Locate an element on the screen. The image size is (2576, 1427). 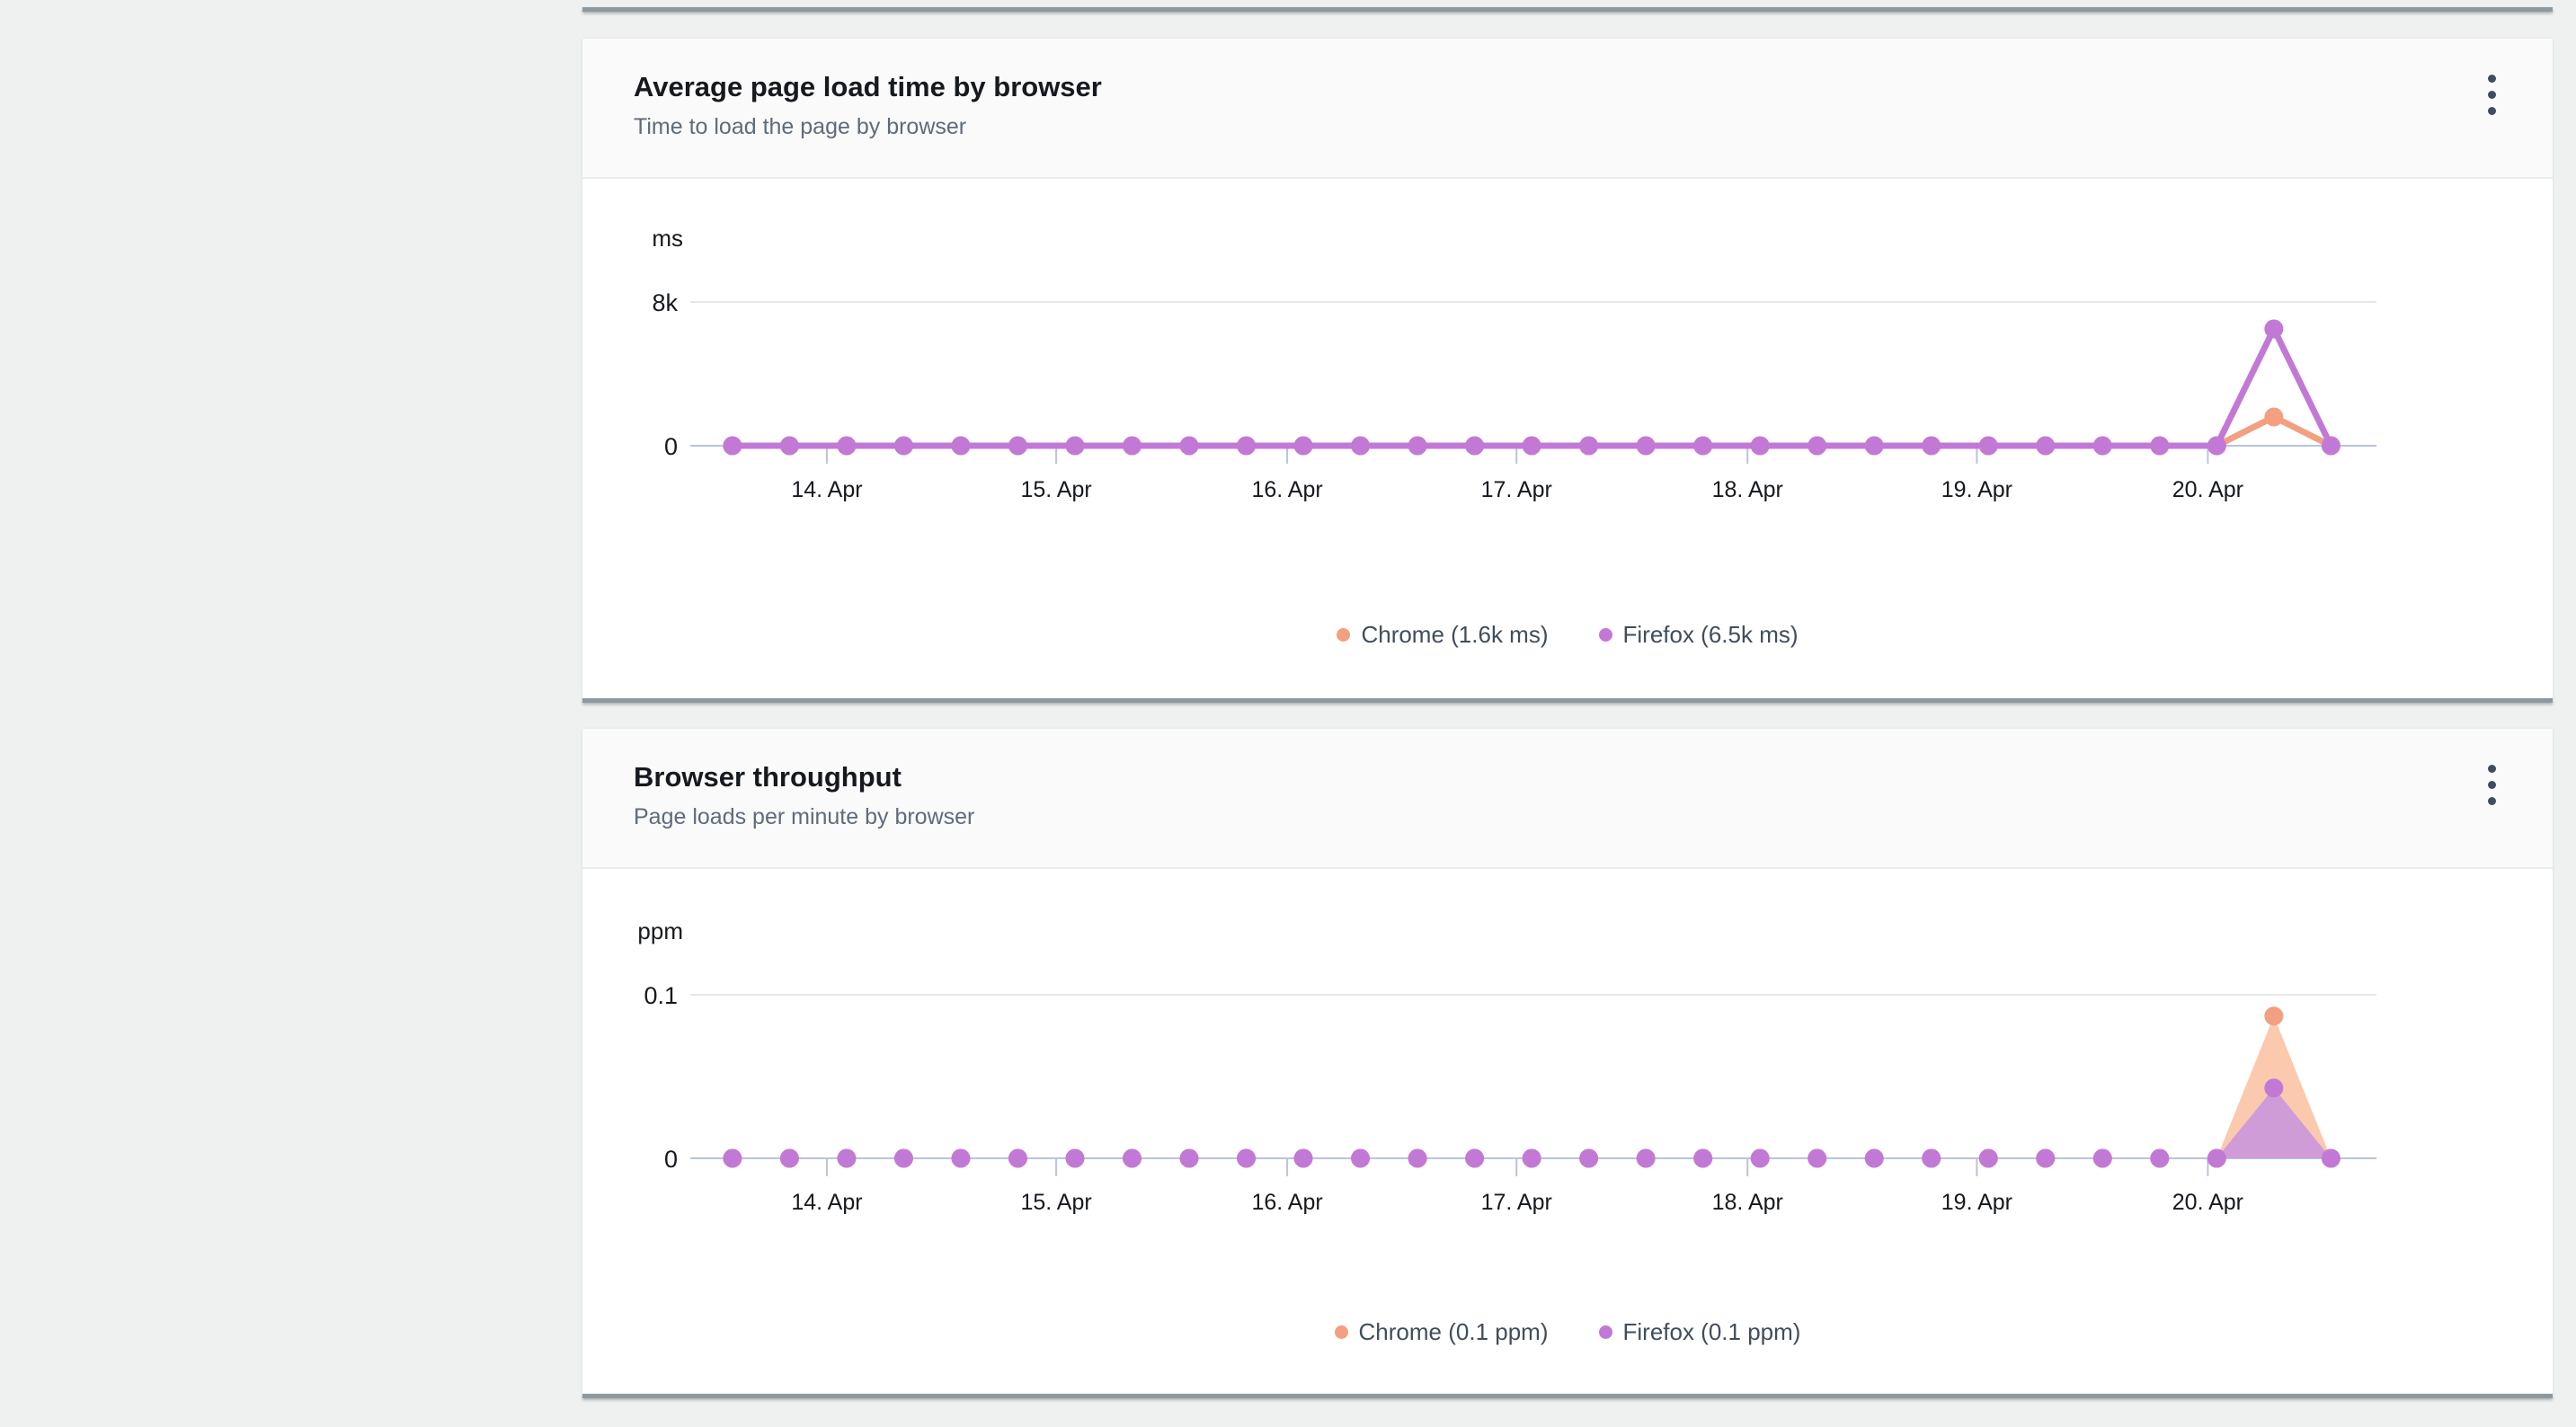
x-axis-tick-label: 17. Apr is located at coordinates (1516, 1202).